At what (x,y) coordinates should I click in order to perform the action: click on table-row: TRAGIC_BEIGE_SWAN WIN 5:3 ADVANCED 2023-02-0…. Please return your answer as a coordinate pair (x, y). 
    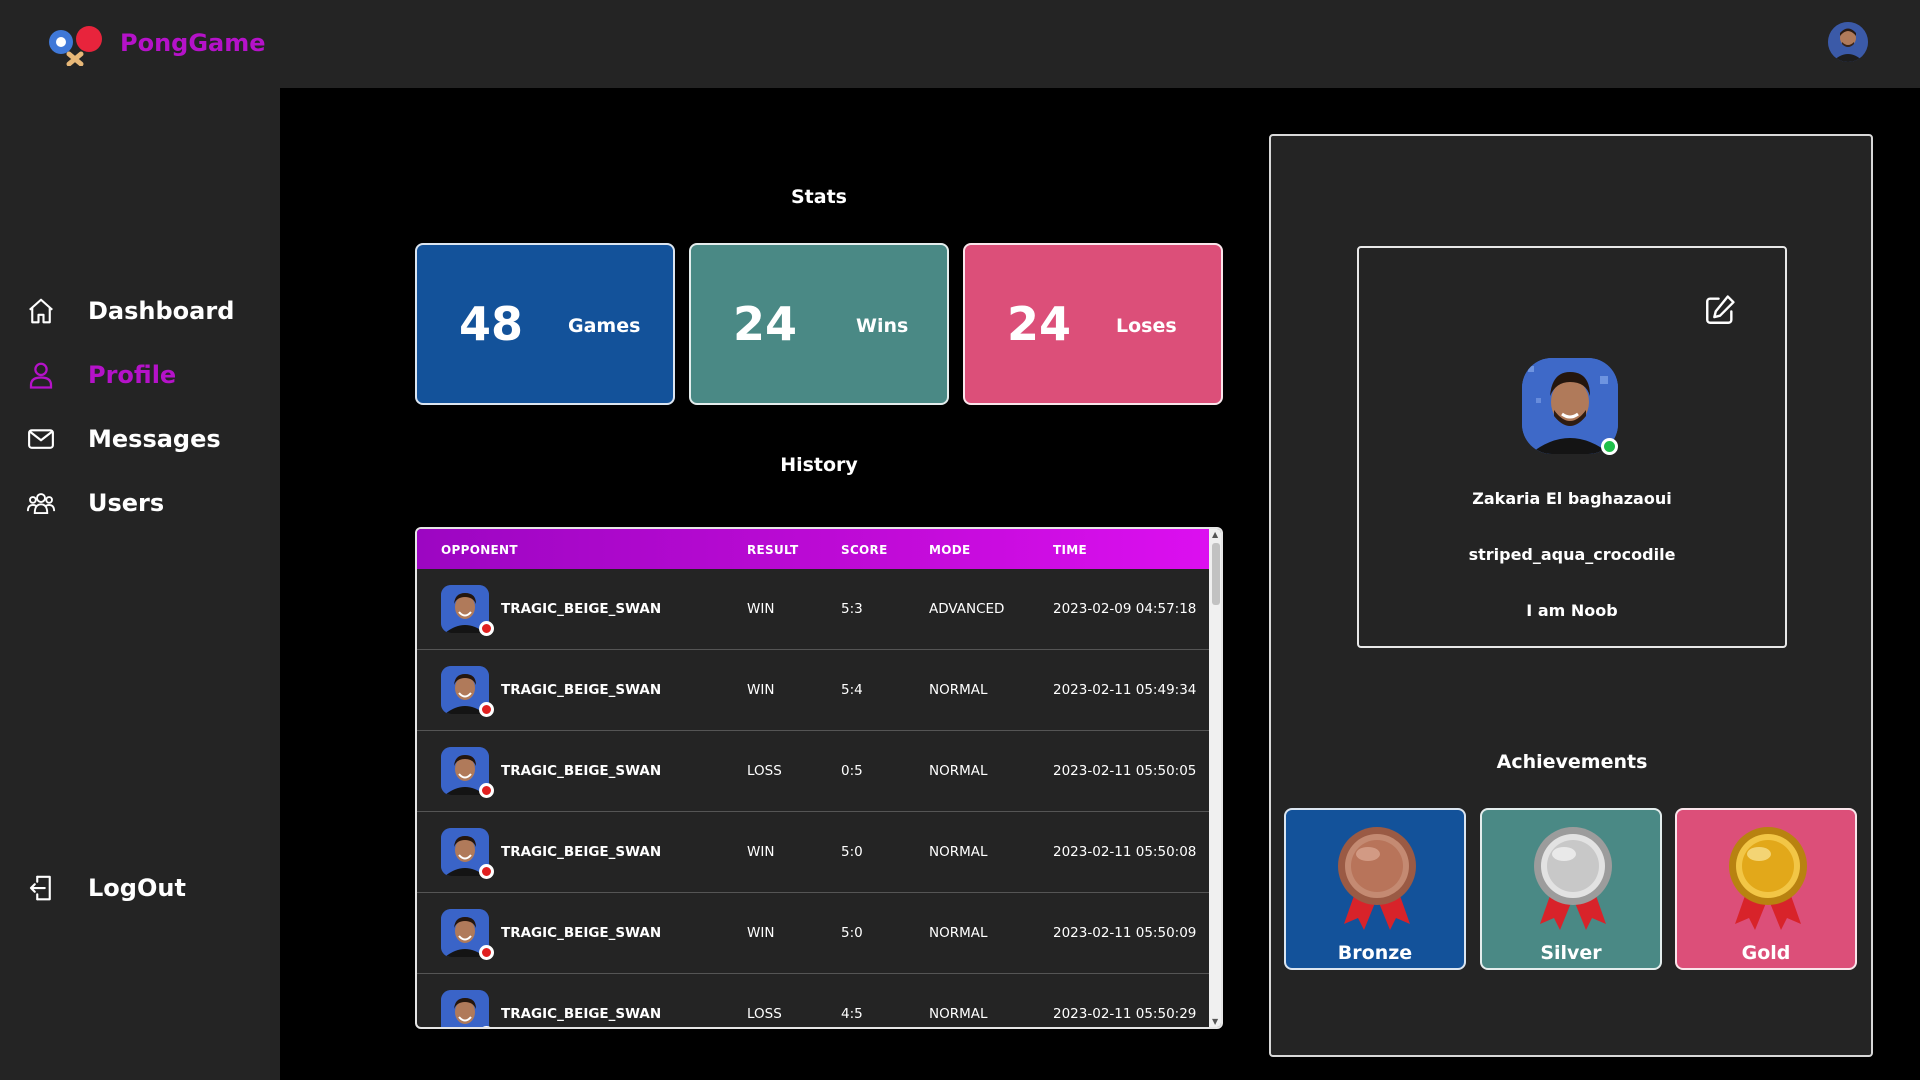
    Looking at the image, I should click on (813, 609).